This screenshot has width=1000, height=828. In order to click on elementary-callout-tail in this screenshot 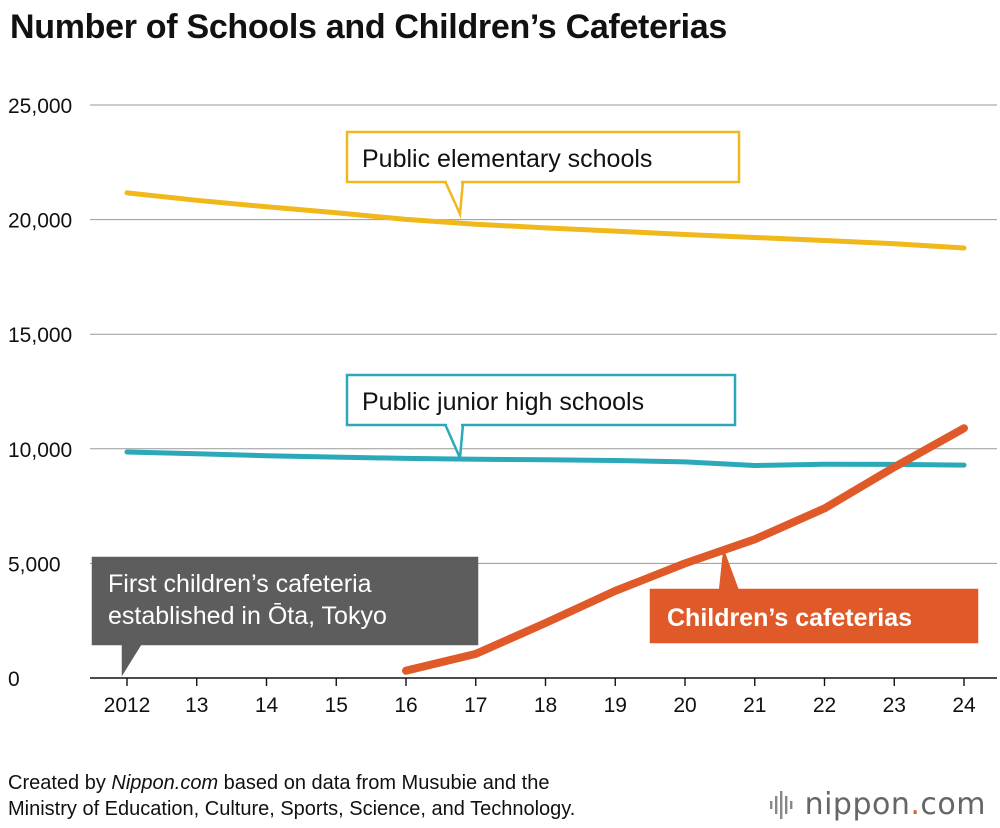, I will do `click(454, 199)`.